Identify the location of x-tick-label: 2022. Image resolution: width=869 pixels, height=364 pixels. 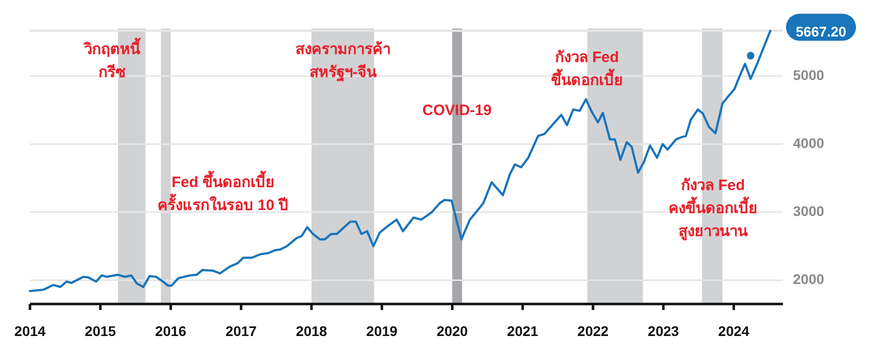
(593, 331).